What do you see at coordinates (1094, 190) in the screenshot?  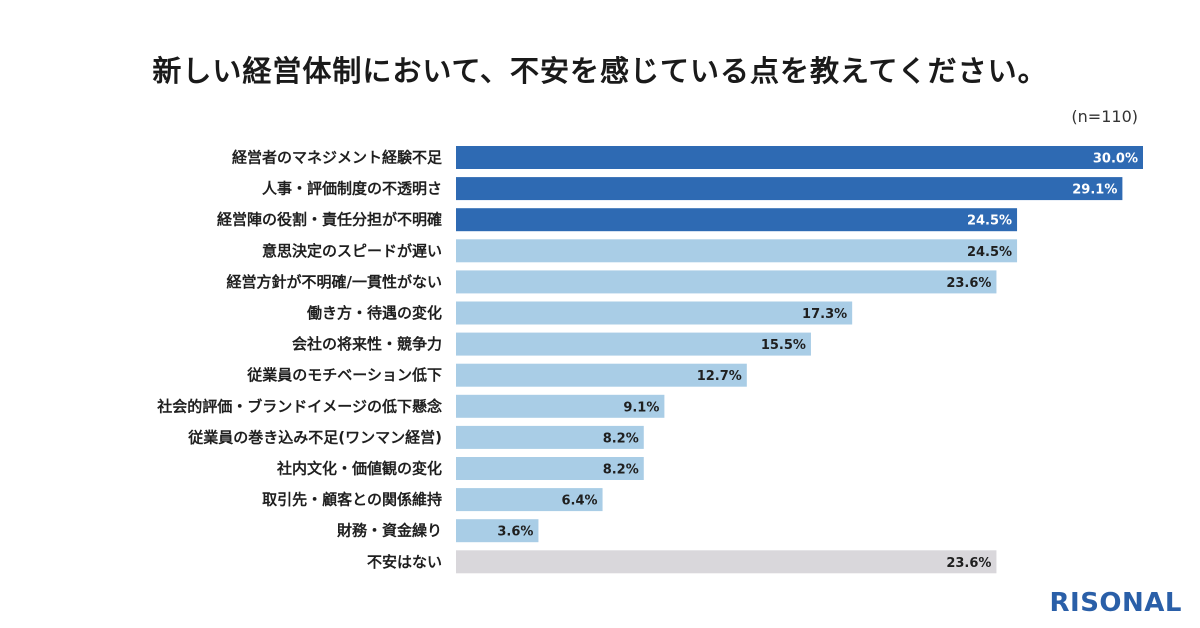 I see `value-label: 29.1%` at bounding box center [1094, 190].